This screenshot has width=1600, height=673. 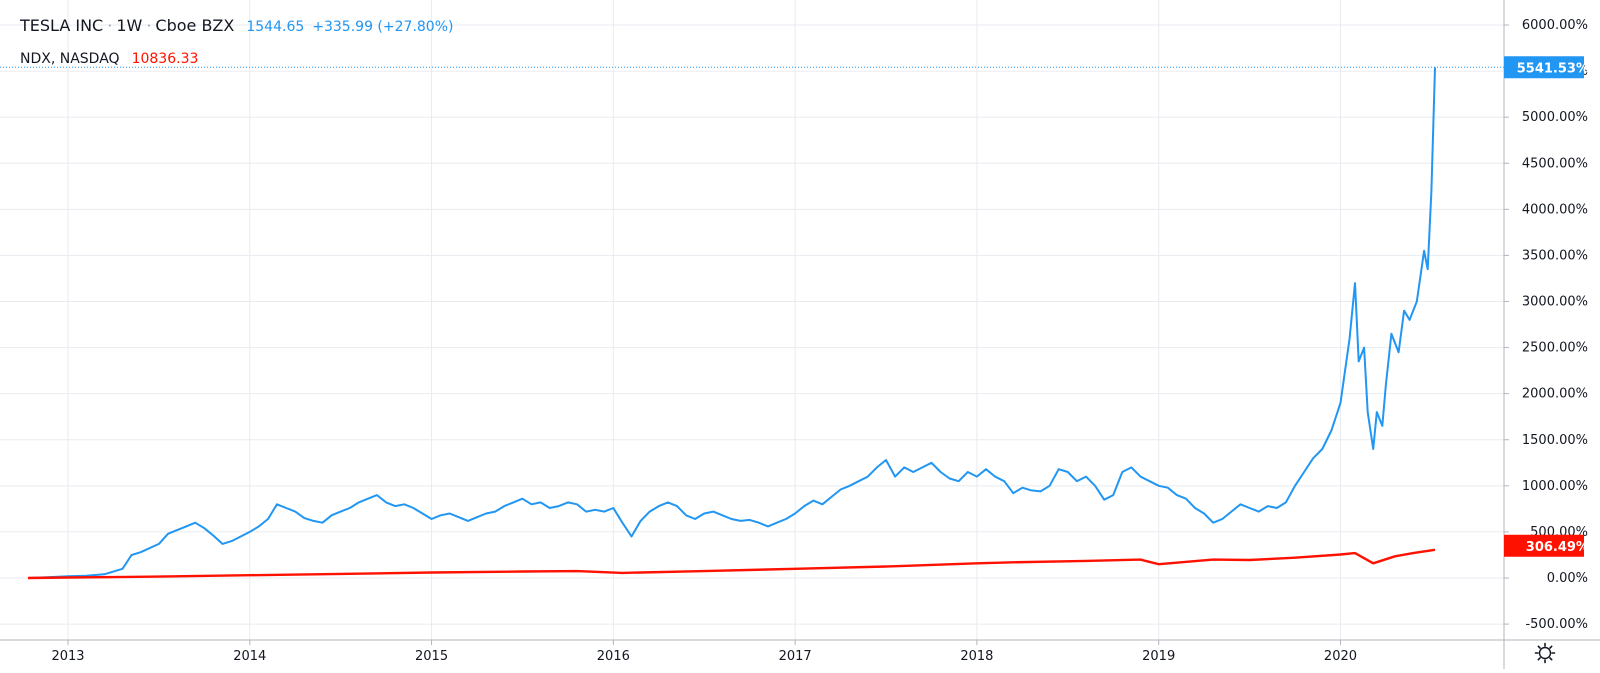 I want to click on y-tick-label: -500.00%, so click(x=1556, y=624).